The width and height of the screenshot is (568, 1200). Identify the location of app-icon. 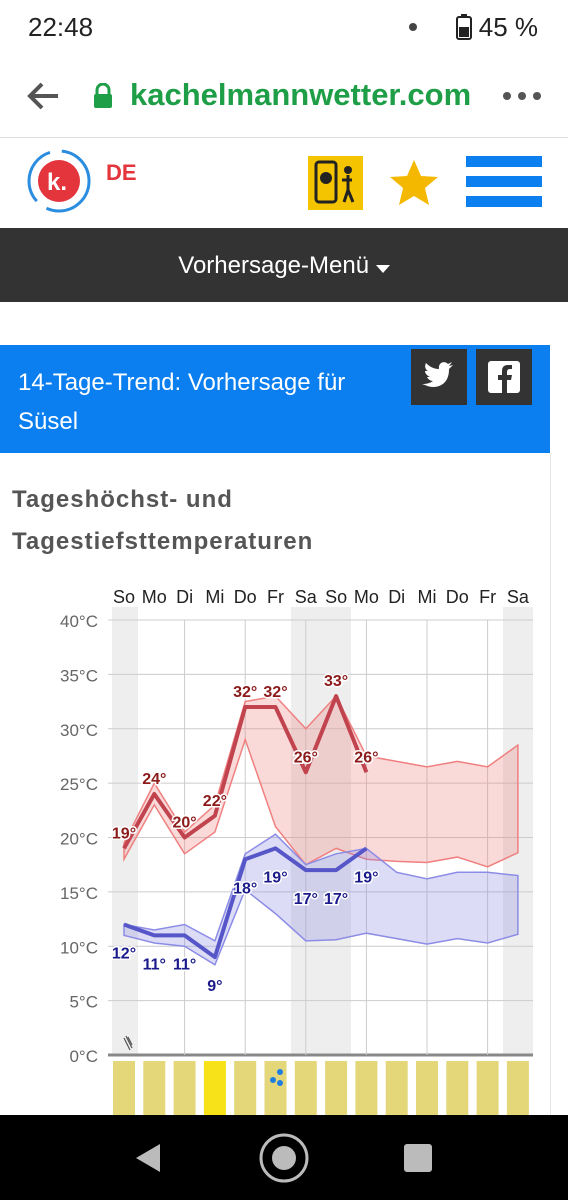
(335, 183).